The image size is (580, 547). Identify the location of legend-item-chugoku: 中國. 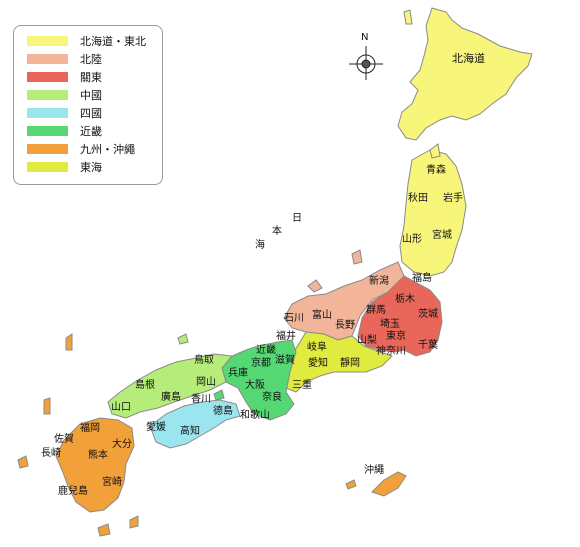
(64, 95).